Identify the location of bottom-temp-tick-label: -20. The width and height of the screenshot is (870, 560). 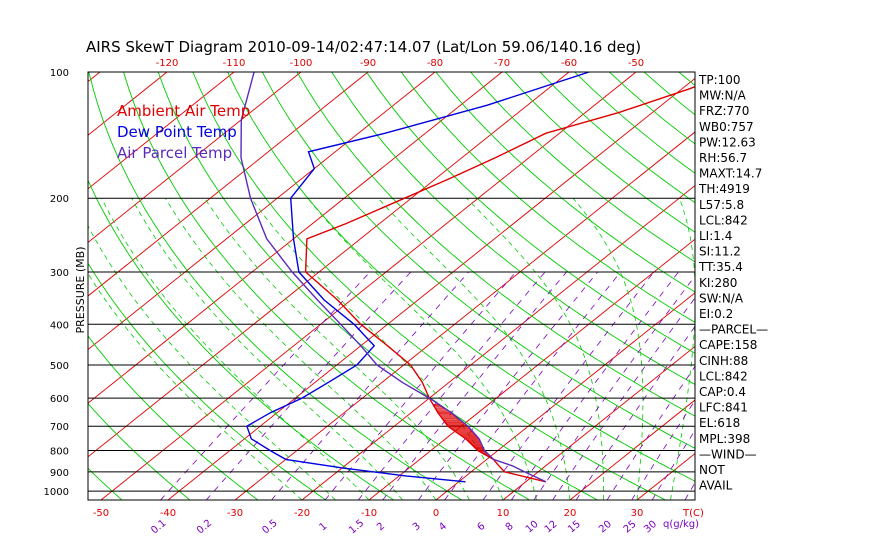
(302, 513).